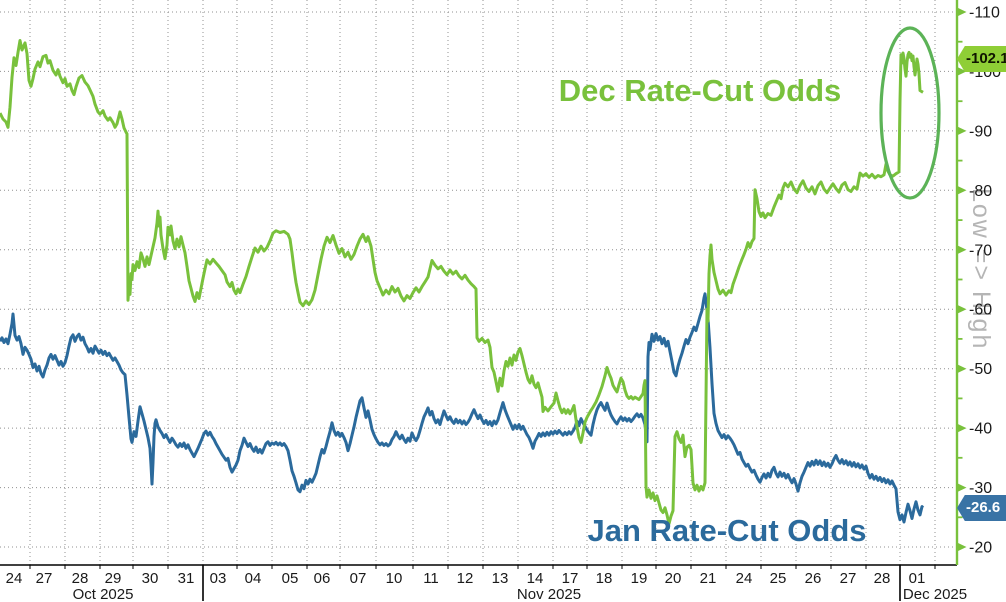 The height and width of the screenshot is (602, 1006). What do you see at coordinates (673, 578) in the screenshot?
I see `x-tick-label: 20` at bounding box center [673, 578].